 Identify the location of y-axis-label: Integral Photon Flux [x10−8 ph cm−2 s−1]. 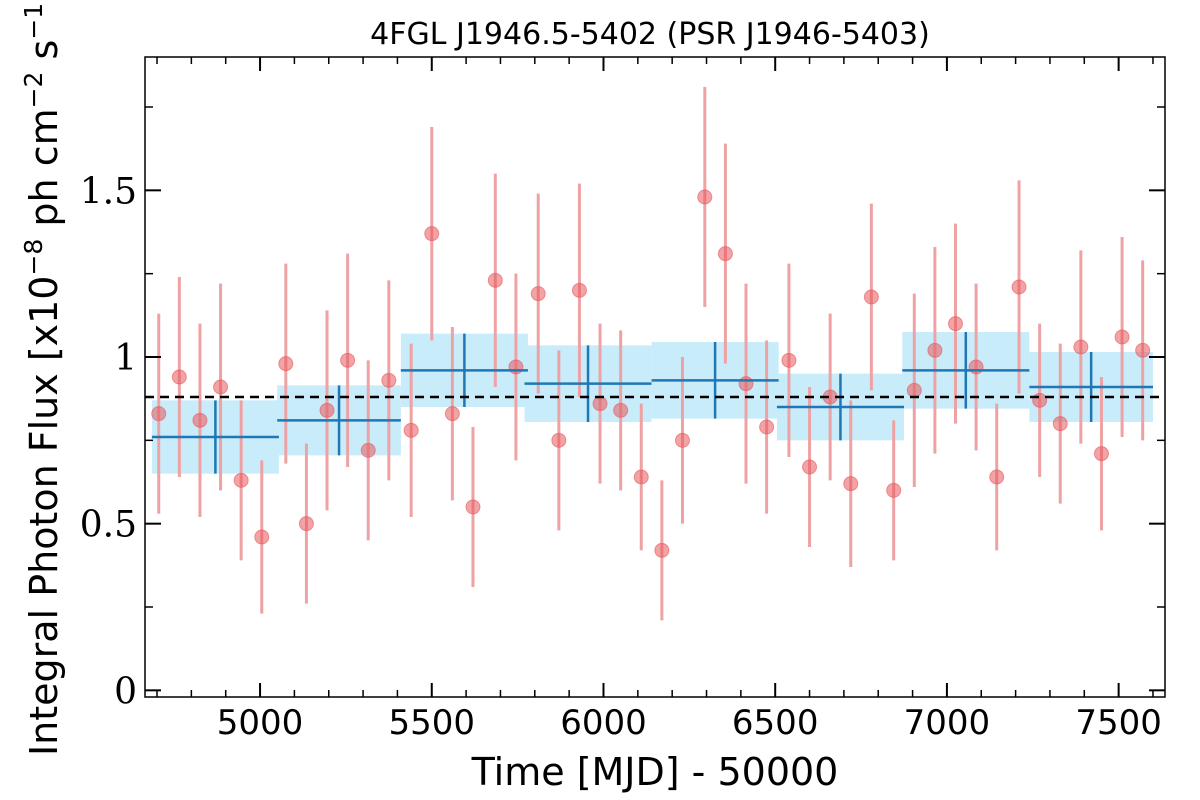
(42, 378).